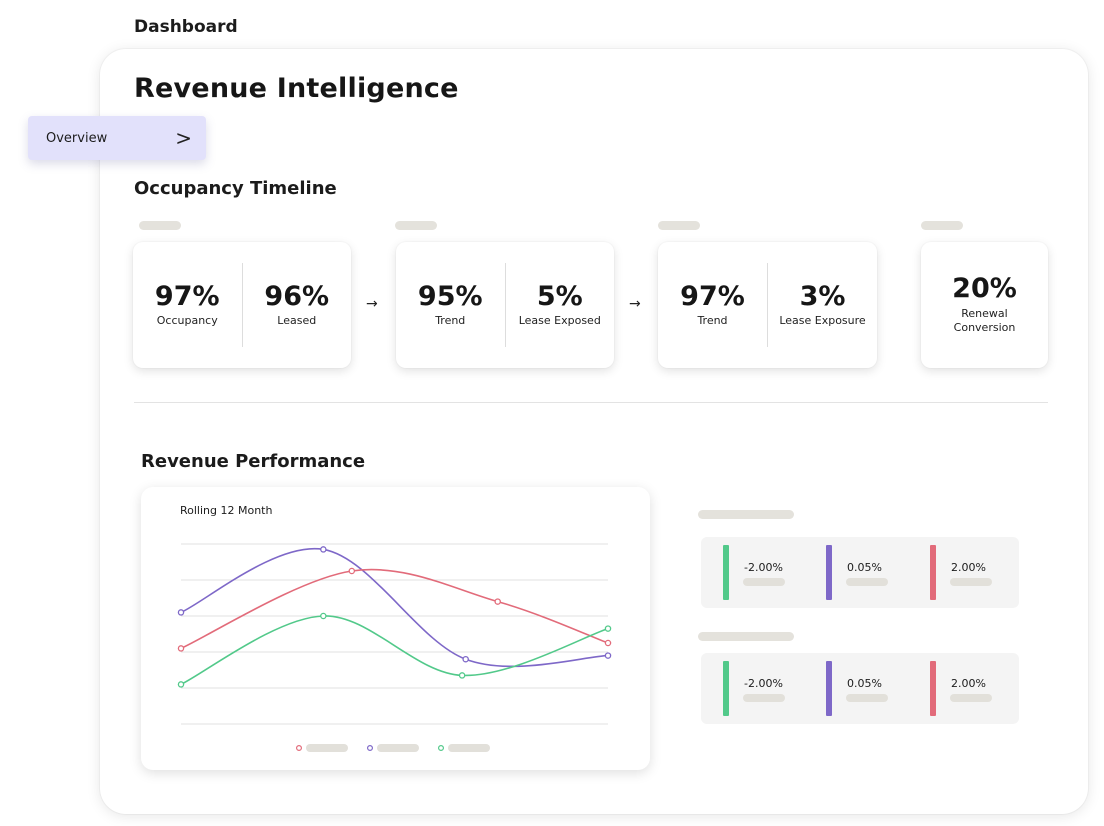 The width and height of the screenshot is (1104, 826). I want to click on revenue-line-chart, so click(394, 647).